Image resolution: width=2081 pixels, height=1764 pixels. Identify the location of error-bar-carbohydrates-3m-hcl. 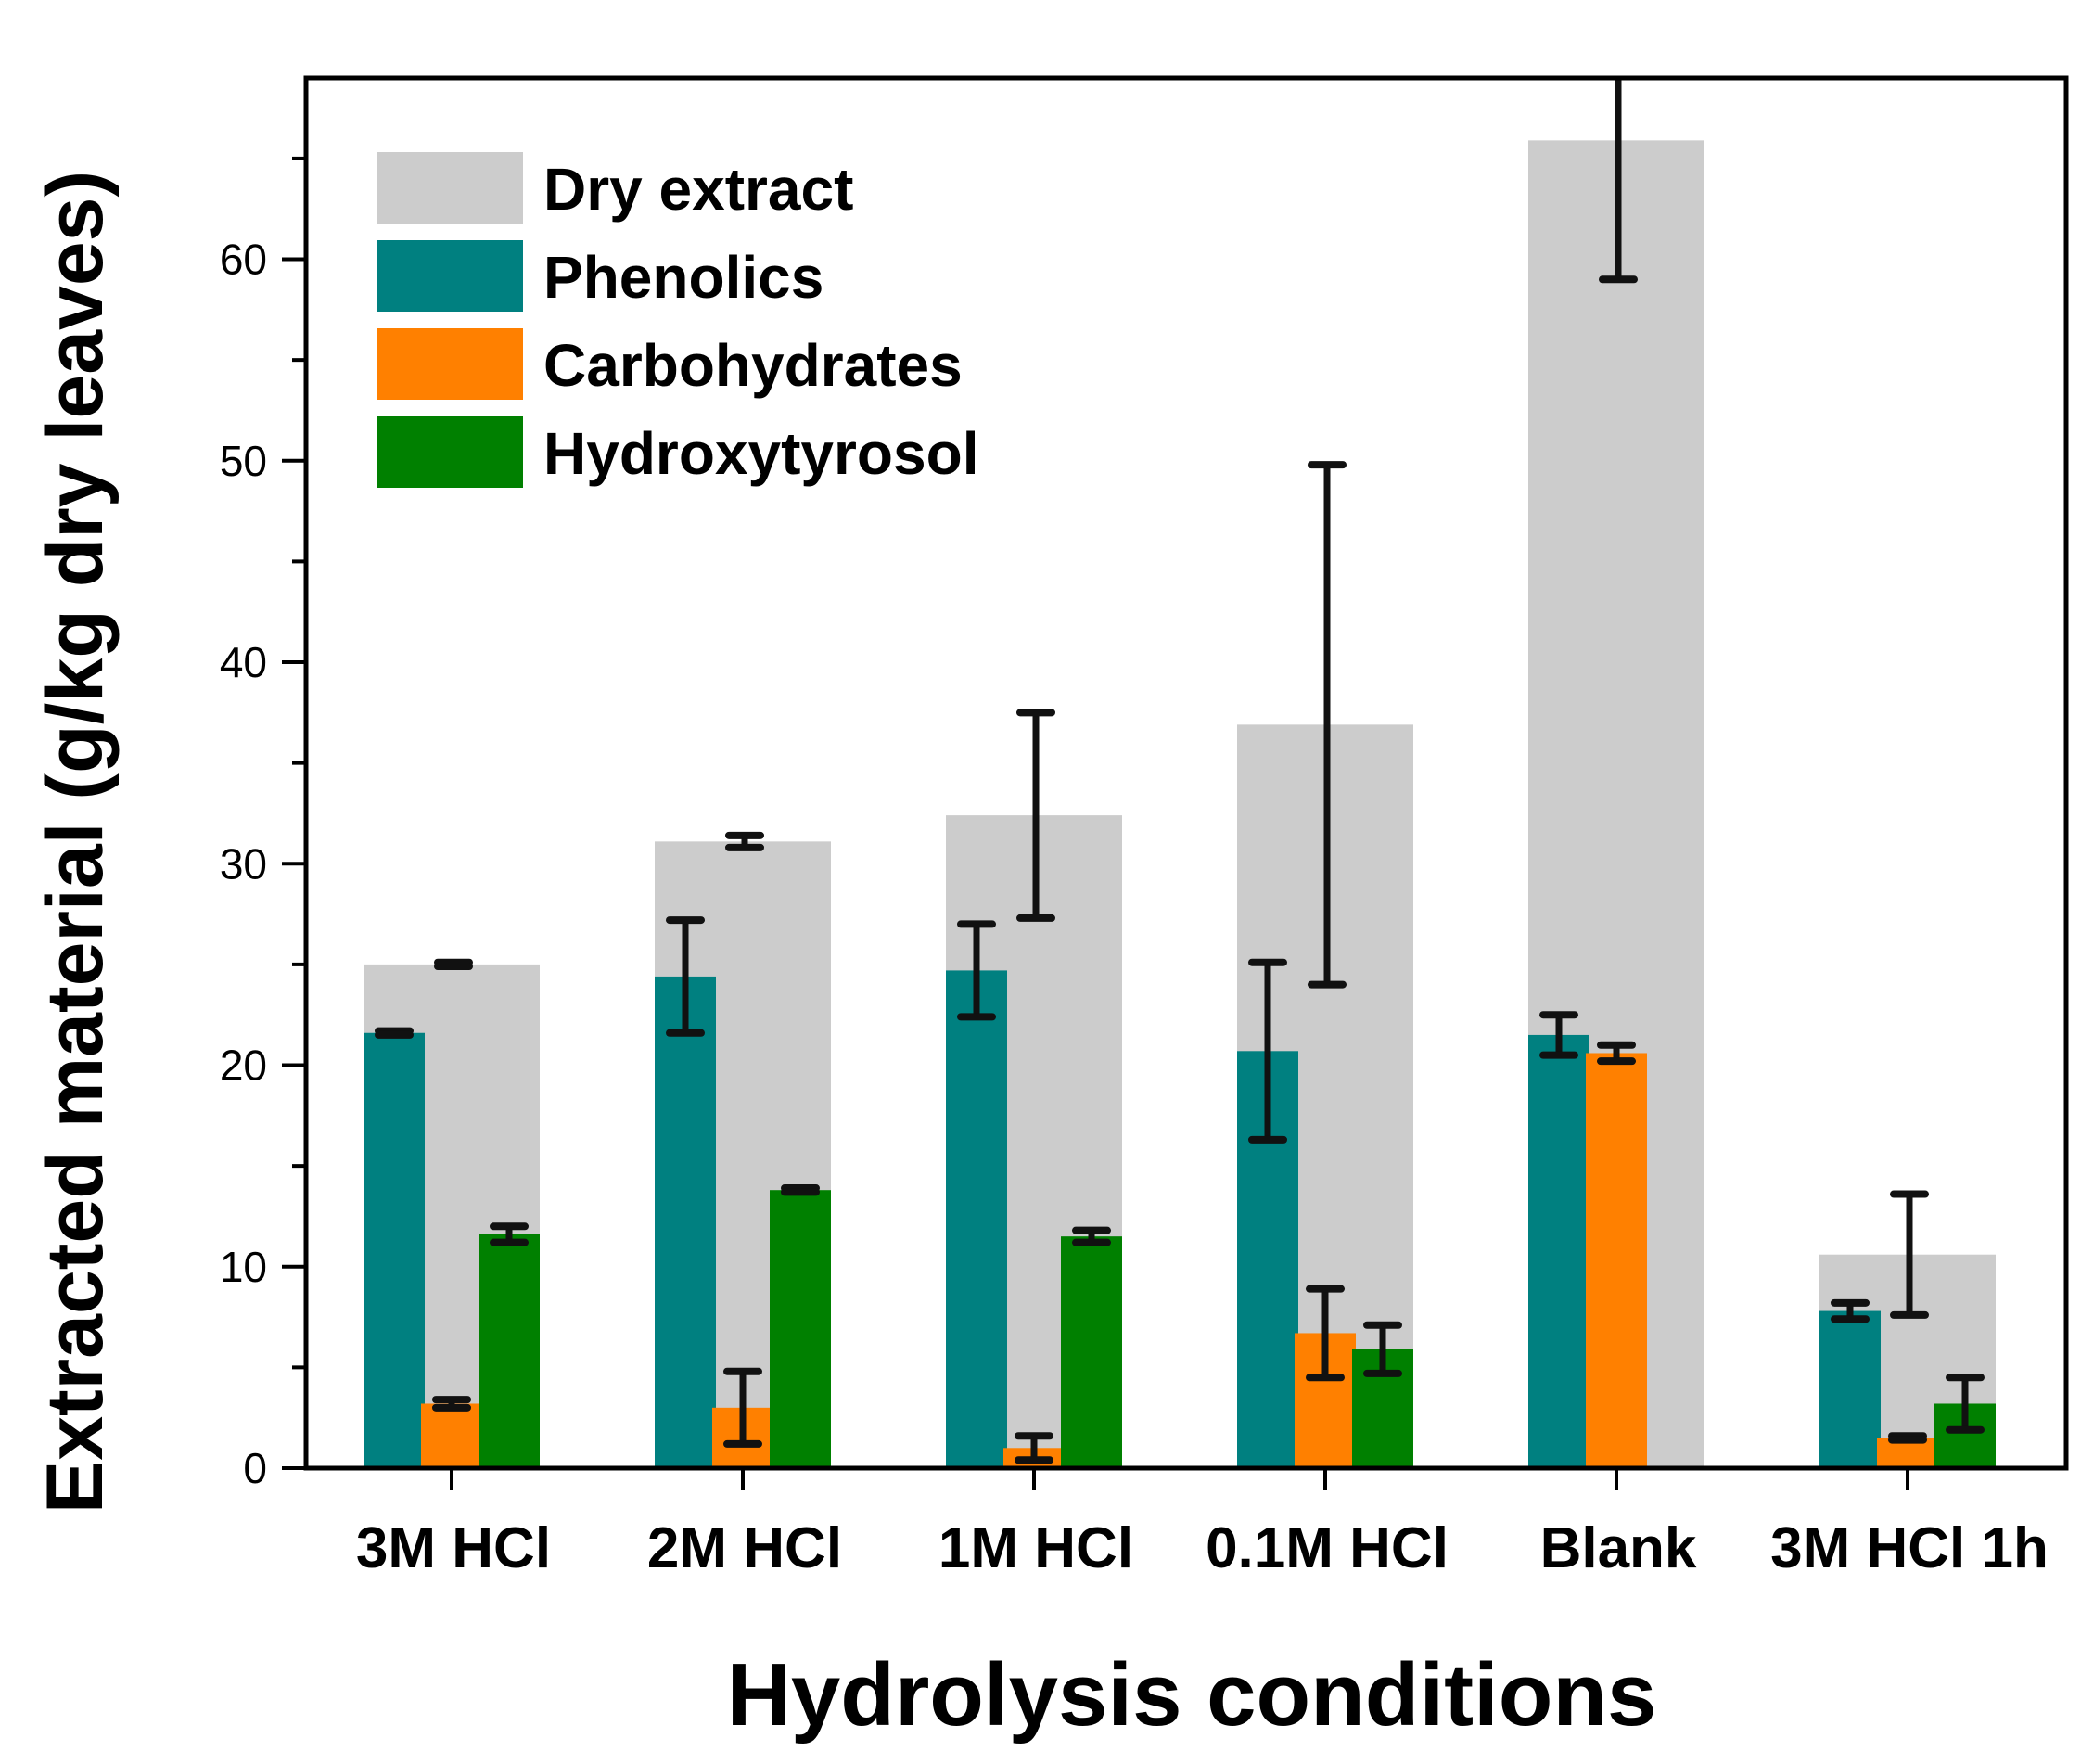
(451, 1404).